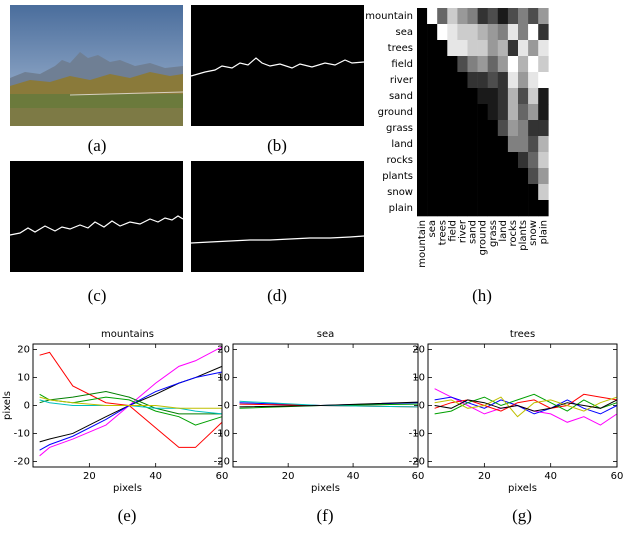 This screenshot has width=634, height=533. I want to click on y-tick-label: 20, so click(223, 350).